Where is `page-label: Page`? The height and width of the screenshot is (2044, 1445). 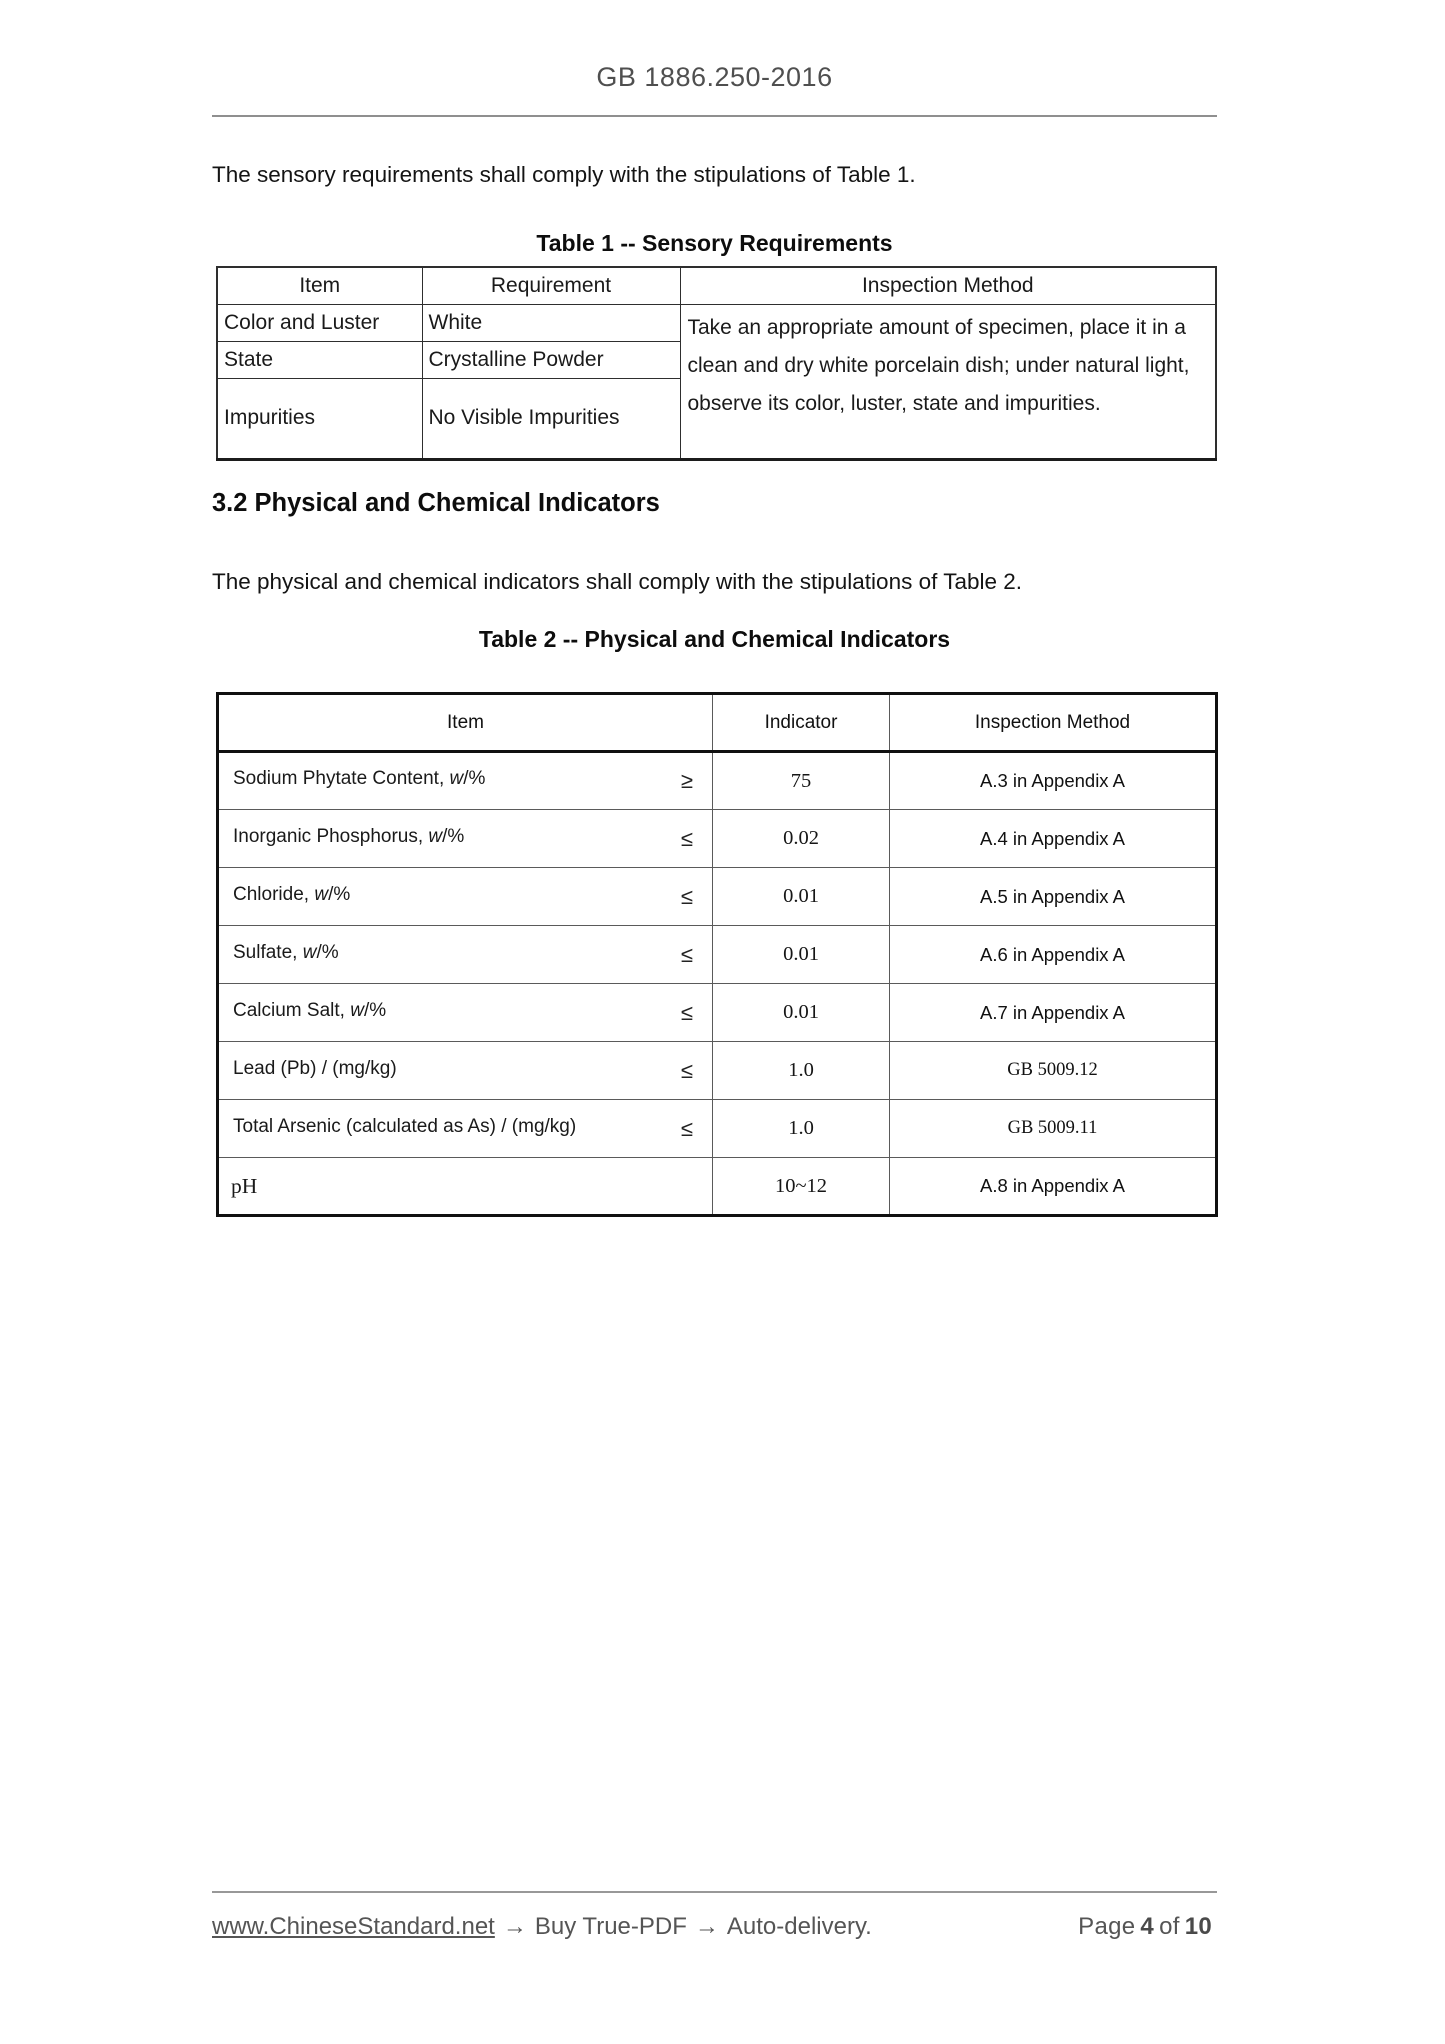 page-label: Page is located at coordinates (1107, 1926).